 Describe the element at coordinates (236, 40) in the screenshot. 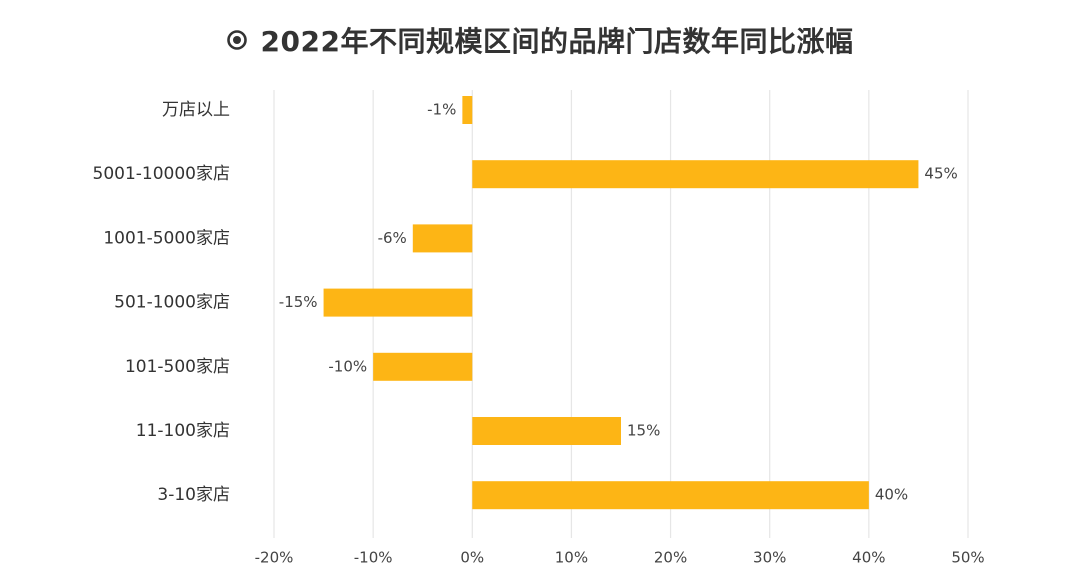

I see `target-icon` at that location.